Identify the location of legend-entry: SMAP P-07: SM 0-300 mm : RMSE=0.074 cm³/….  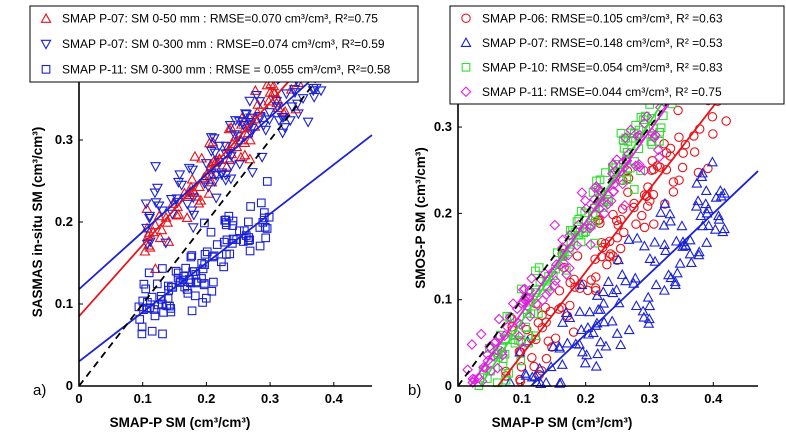
(223, 44).